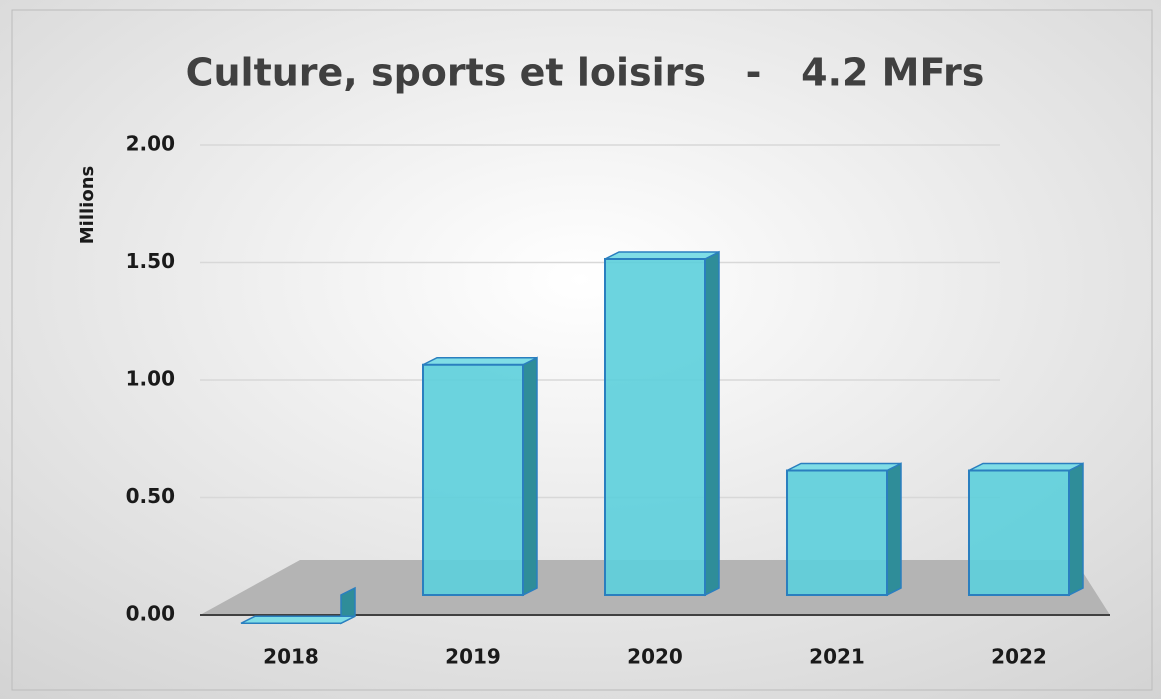  Describe the element at coordinates (150, 144) in the screenshot. I see `y-tick-label: 2.00` at that location.